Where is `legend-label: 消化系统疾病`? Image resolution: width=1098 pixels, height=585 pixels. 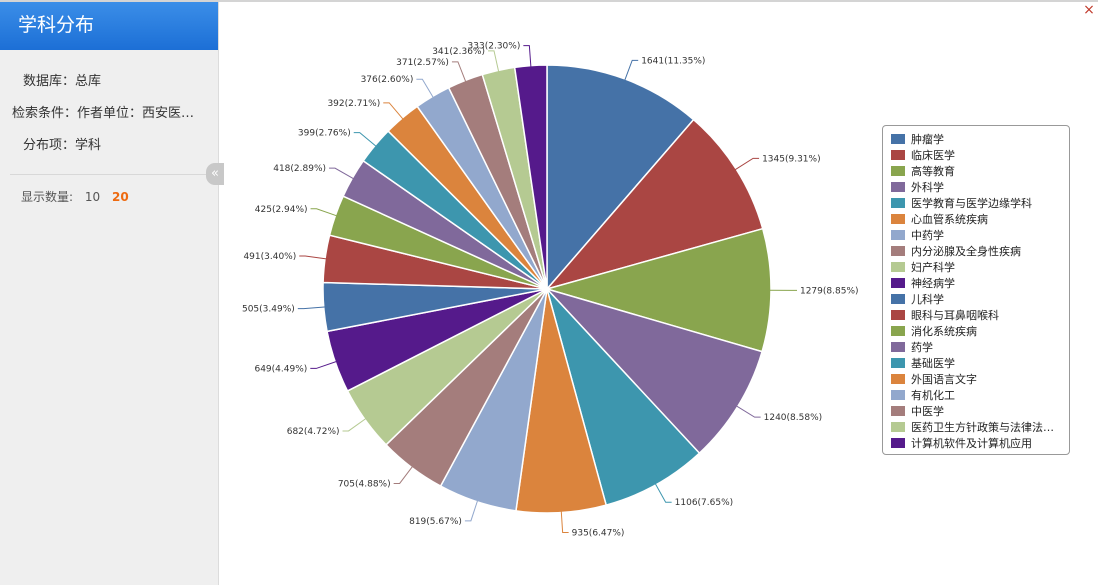
legend-label: 消化系统疾病 is located at coordinates (944, 331).